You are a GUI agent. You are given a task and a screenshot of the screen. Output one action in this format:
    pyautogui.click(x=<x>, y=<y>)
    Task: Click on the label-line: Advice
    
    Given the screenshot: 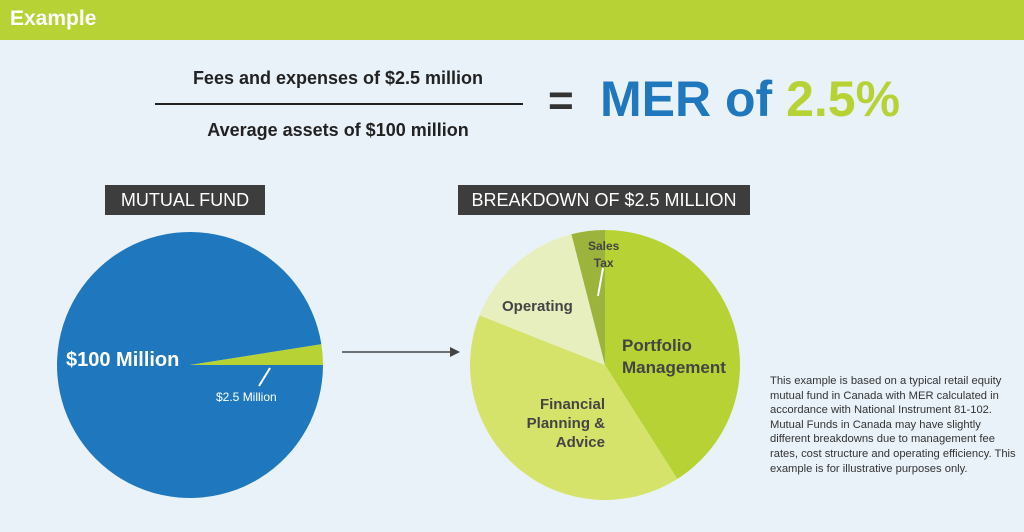 What is the action you would take?
    pyautogui.click(x=580, y=442)
    